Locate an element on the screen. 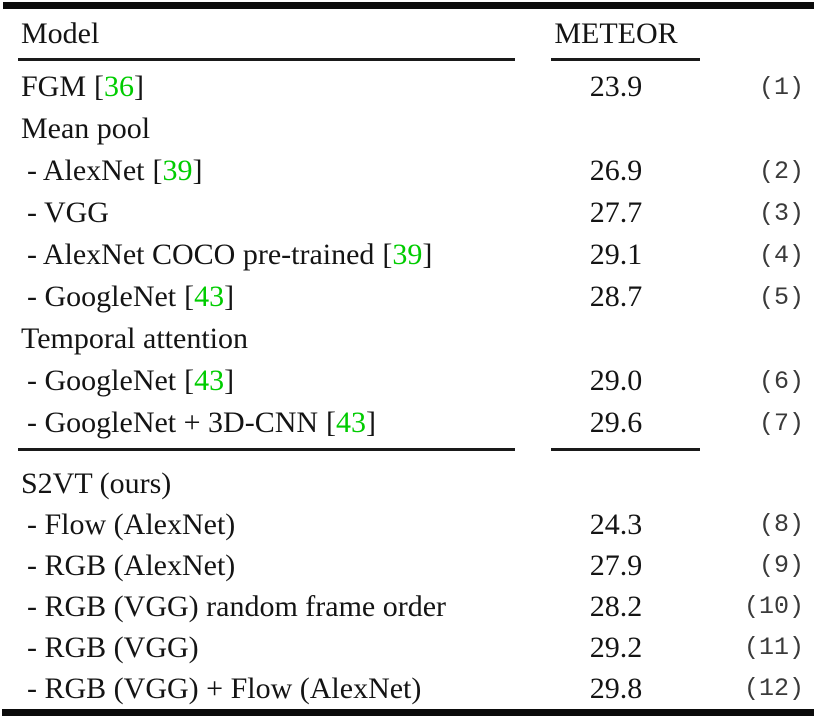 The image size is (814, 720). model-cell: - RGB (VGG) + Flow (AlexNet) is located at coordinates (268, 689).